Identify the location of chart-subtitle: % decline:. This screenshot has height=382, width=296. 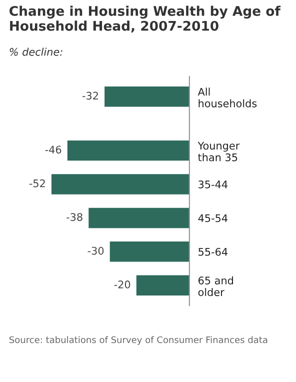
(36, 52).